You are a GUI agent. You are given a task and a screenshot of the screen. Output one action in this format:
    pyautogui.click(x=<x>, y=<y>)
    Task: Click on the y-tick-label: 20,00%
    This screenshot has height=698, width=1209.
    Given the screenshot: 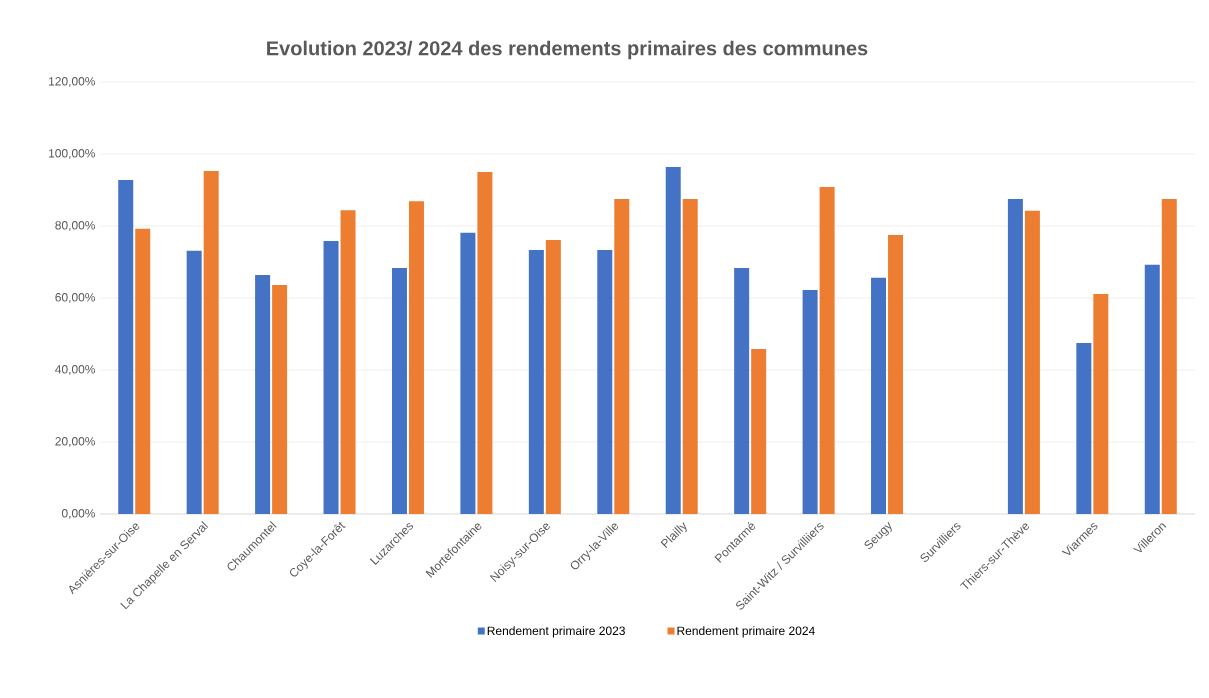 What is the action you would take?
    pyautogui.click(x=75, y=442)
    